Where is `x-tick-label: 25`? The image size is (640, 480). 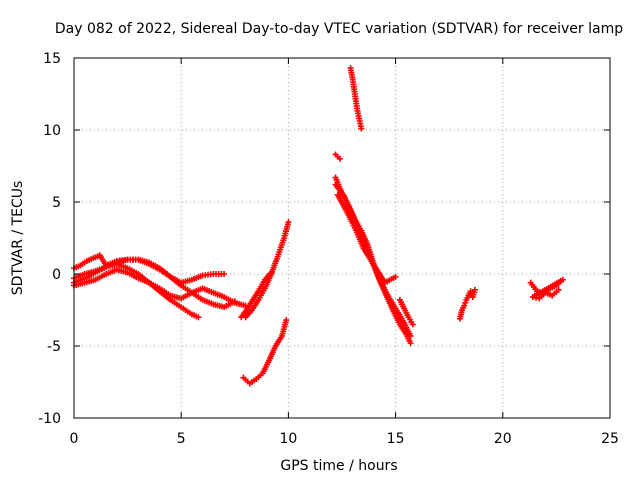 x-tick-label: 25 is located at coordinates (610, 439).